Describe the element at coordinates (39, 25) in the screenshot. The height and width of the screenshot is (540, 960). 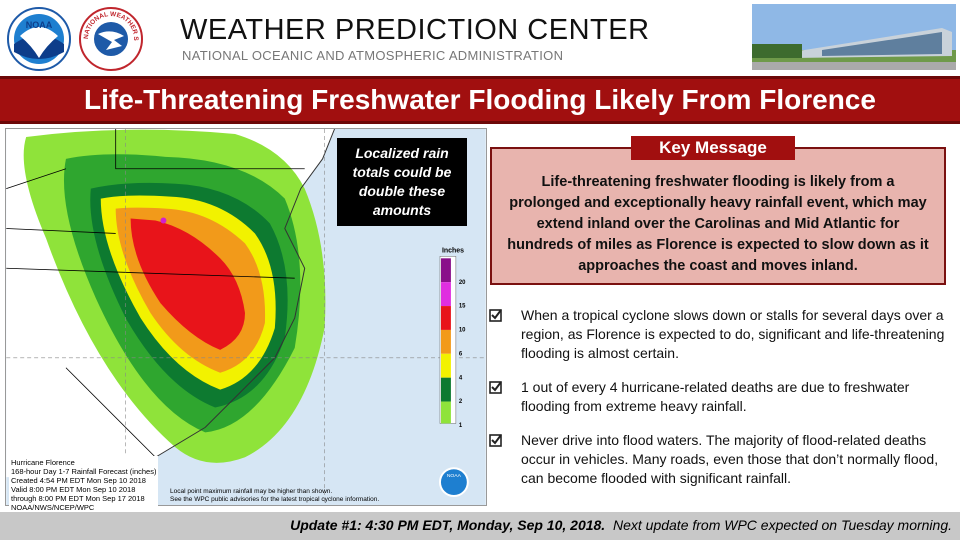
I see `noaa-logo-text: NOAA` at that location.